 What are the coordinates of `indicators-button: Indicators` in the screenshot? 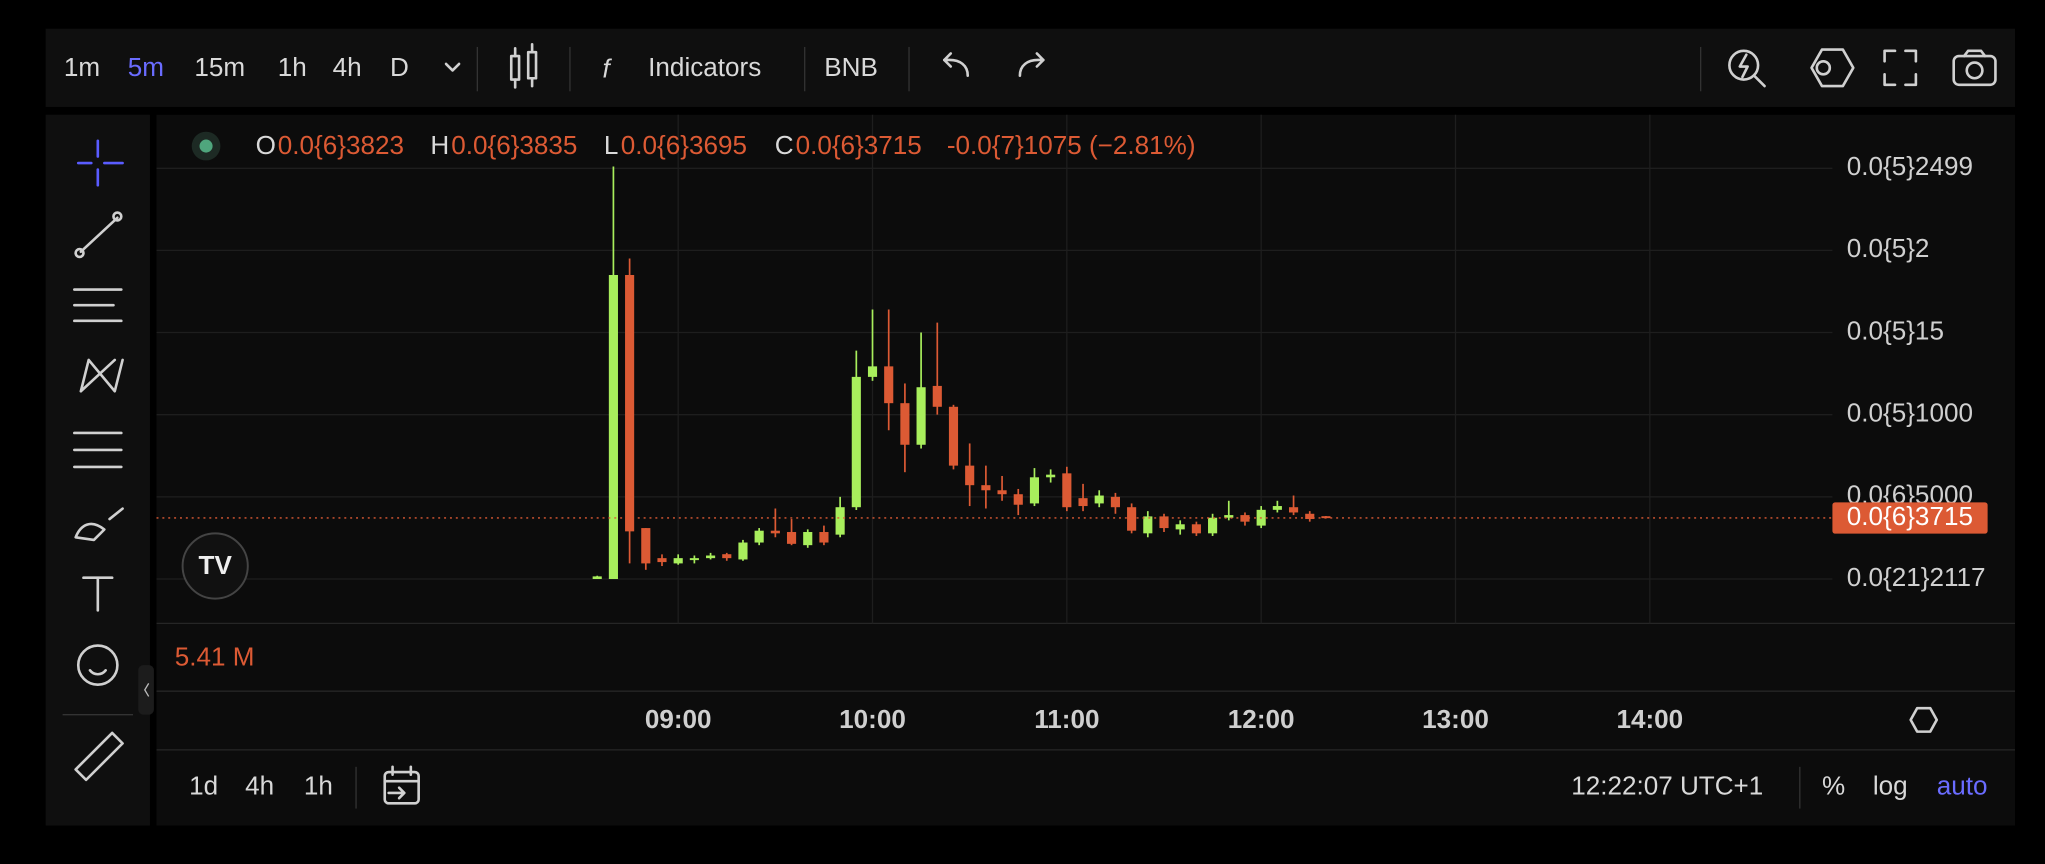 It's located at (704, 67).